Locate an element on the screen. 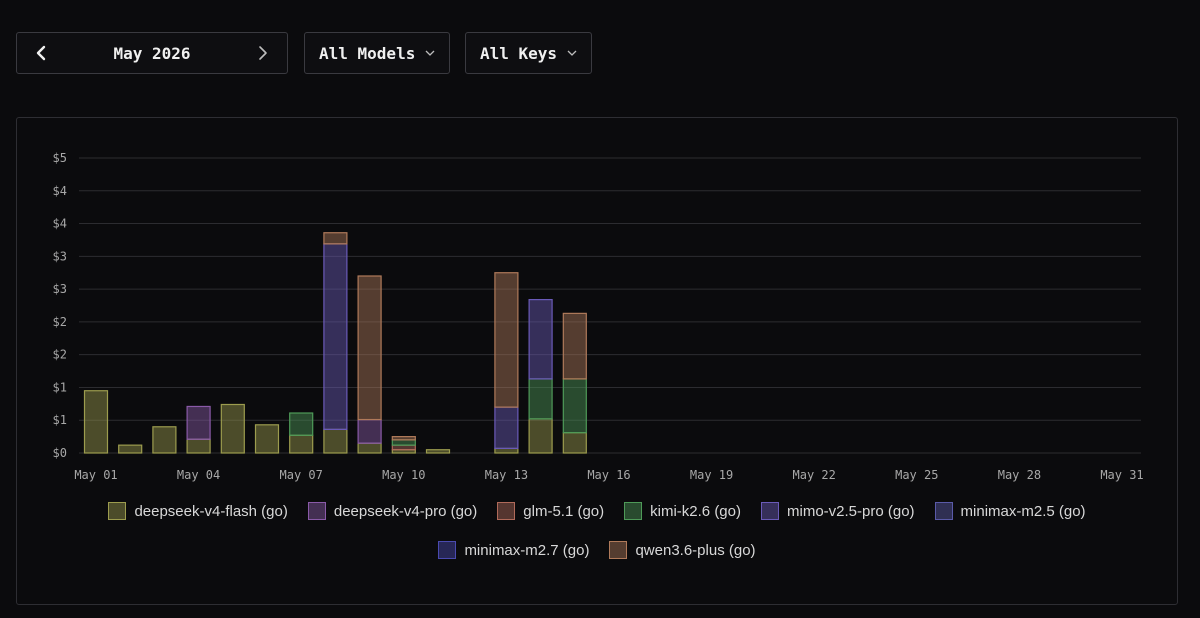 The width and height of the screenshot is (1200, 618). x-tick-label: May 28 is located at coordinates (1019, 475).